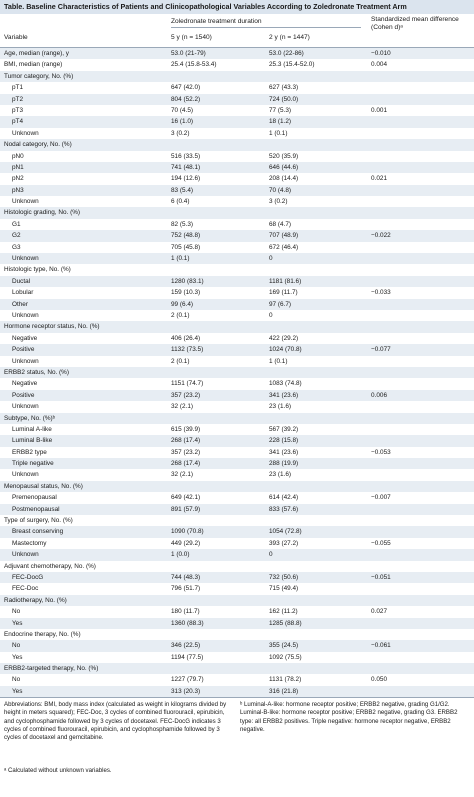 This screenshot has height=797, width=474. I want to click on row-value-5y: 1 (0.0), so click(180, 555).